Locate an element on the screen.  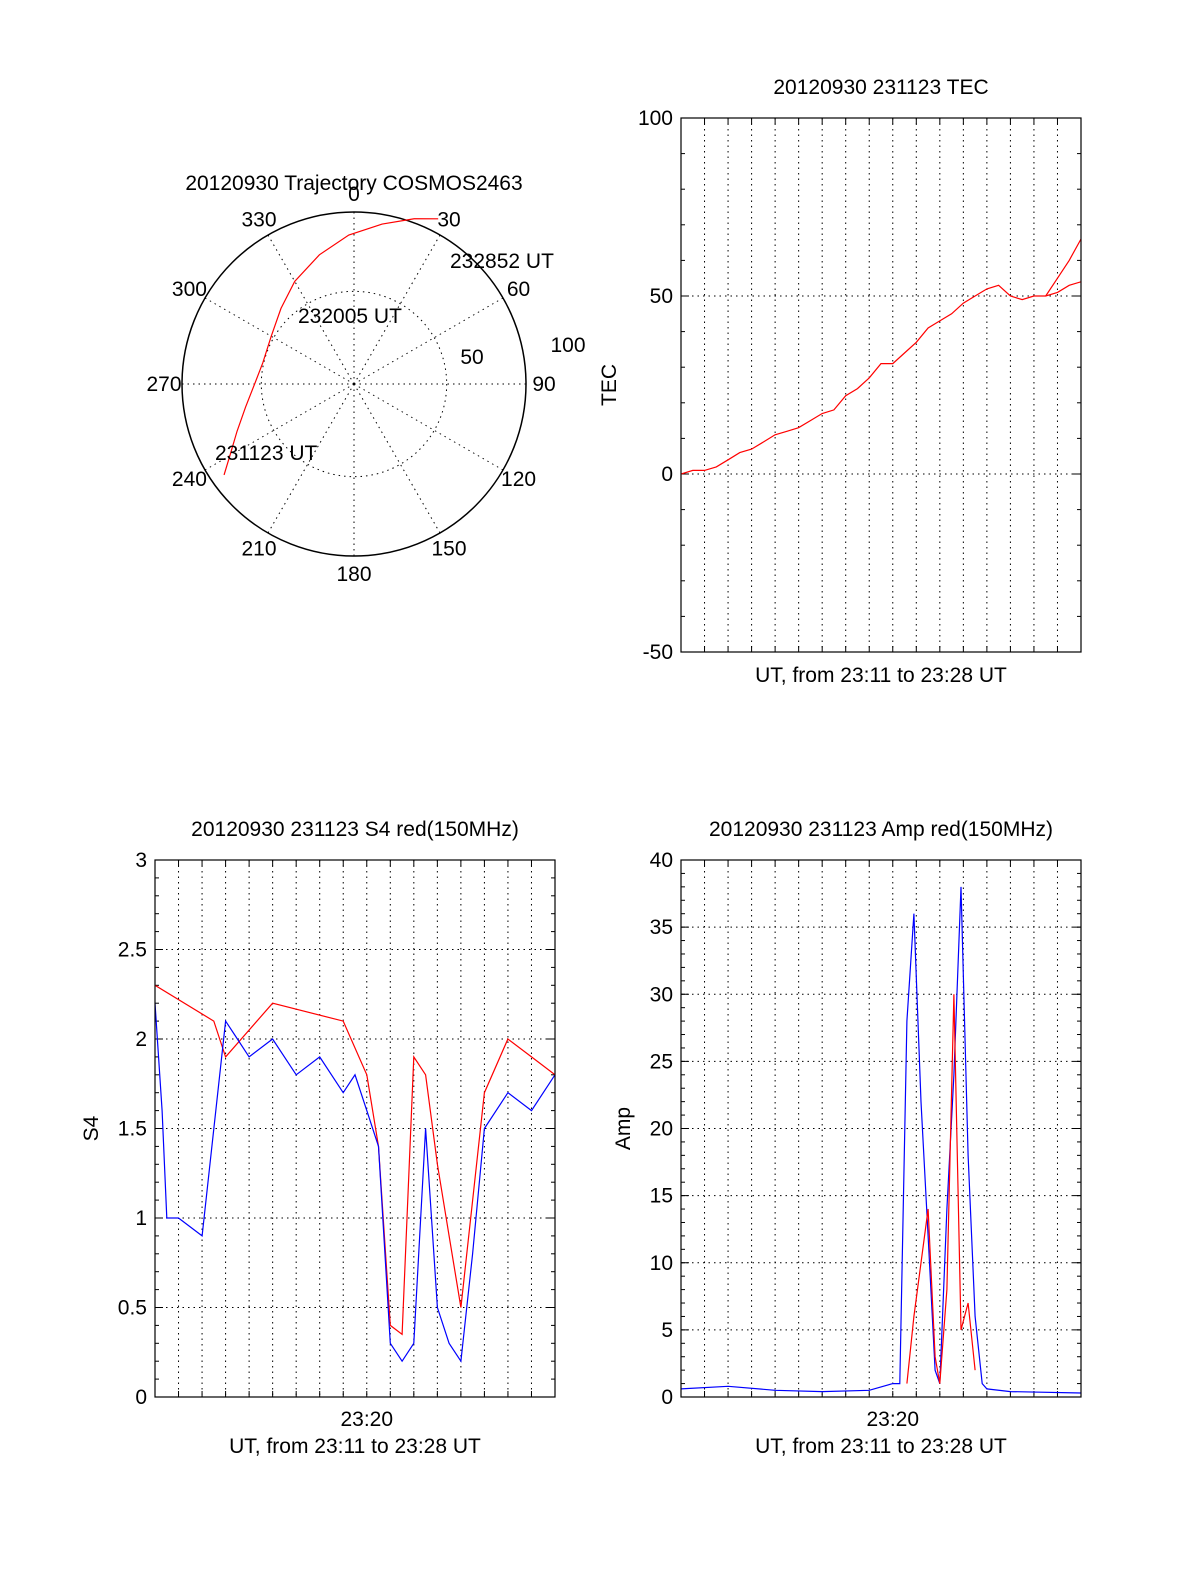
amp-ytick-label: 35 is located at coordinates (661, 927).